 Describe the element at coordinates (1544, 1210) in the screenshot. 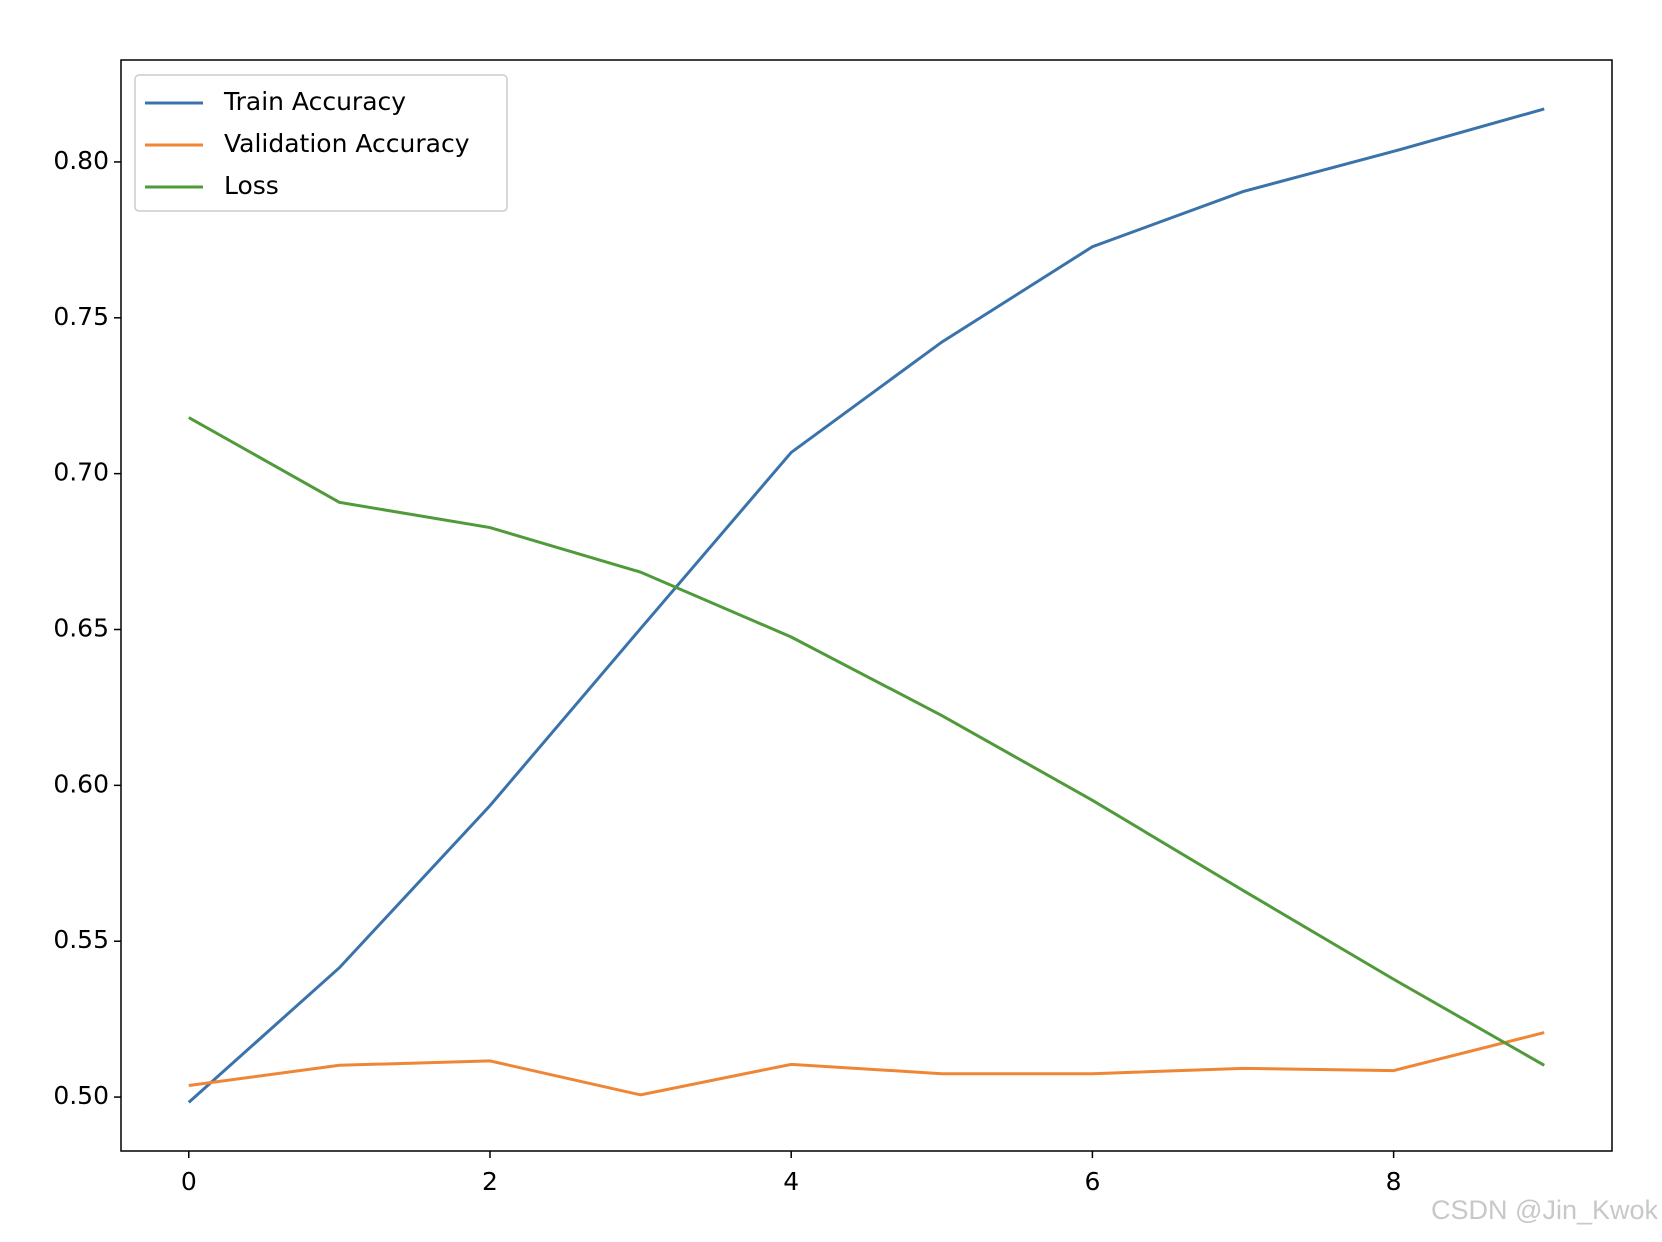

I see `watermark: CSDN @Jin_Kwok` at that location.